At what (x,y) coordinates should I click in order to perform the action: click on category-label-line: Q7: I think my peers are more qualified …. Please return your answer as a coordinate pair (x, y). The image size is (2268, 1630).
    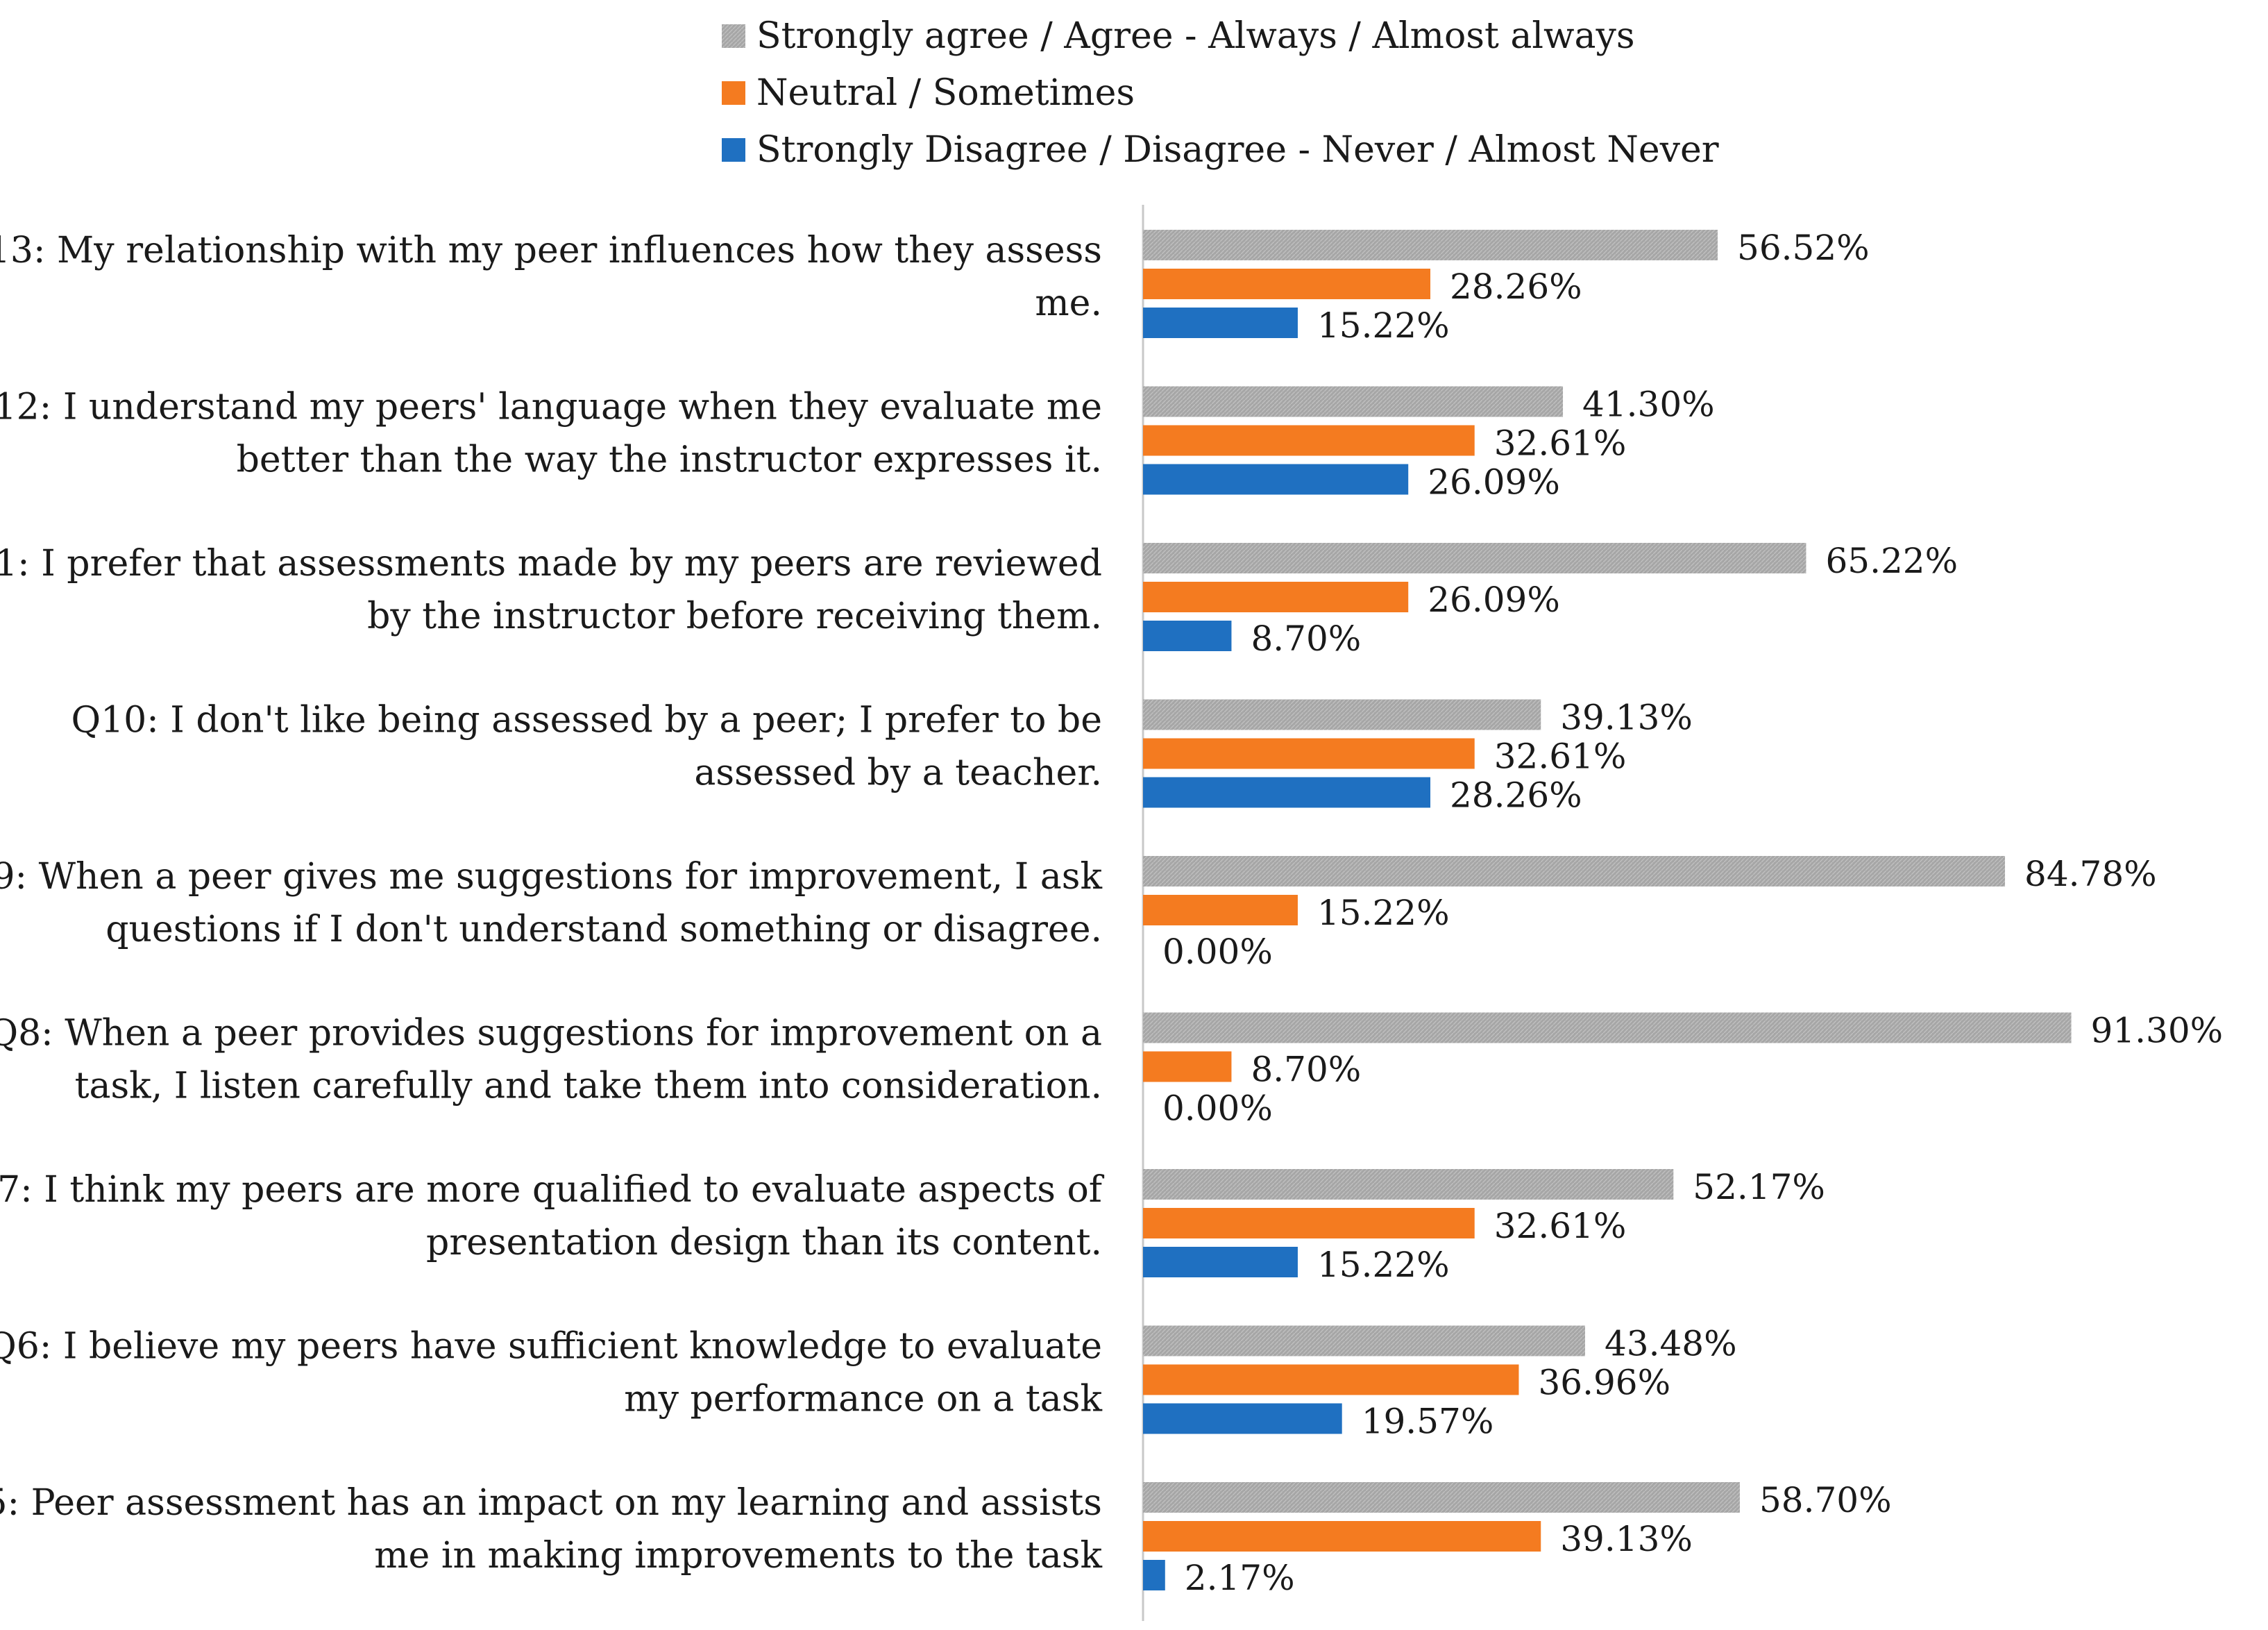
    Looking at the image, I should click on (552, 1190).